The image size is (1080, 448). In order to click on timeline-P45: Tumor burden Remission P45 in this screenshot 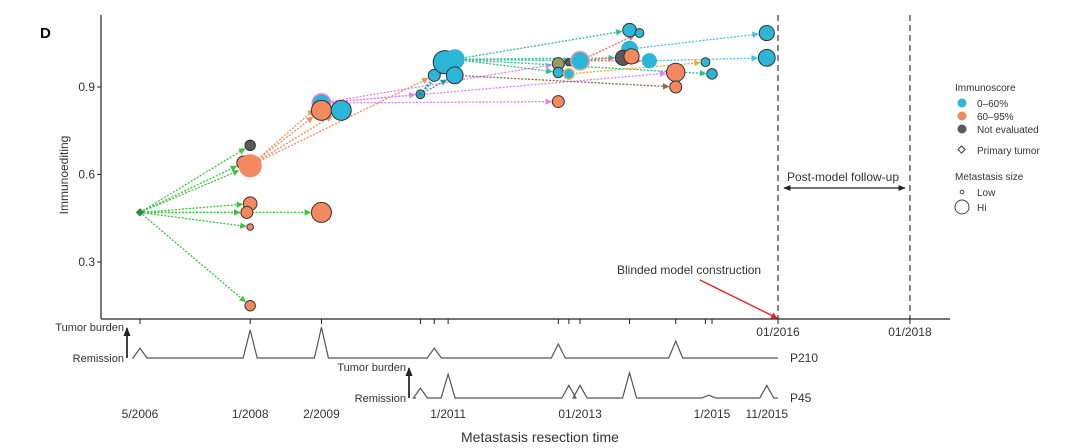, I will do `click(574, 383)`.